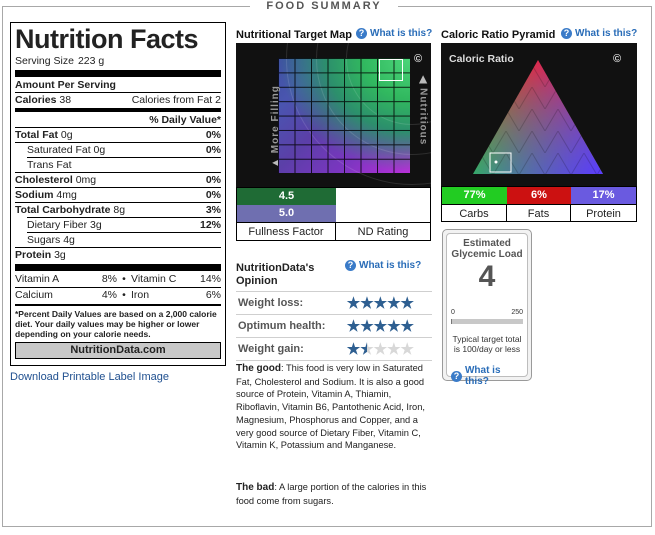  I want to click on more-filling-label: ▲ More Filling, so click(275, 126).